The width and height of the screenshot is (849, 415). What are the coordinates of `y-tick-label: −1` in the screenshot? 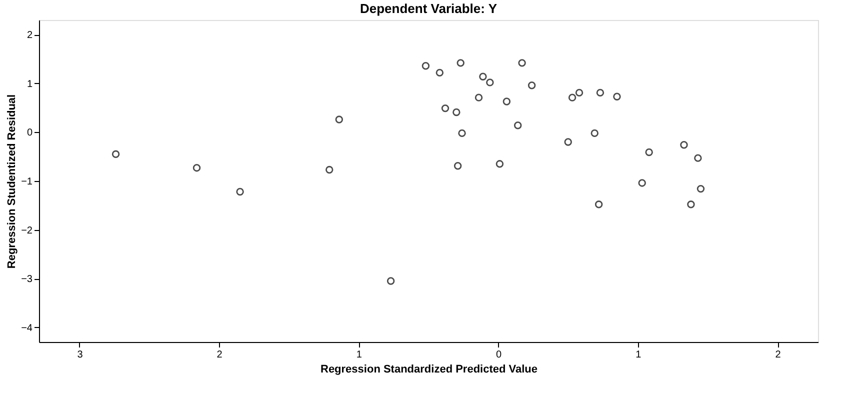 It's located at (27, 182).